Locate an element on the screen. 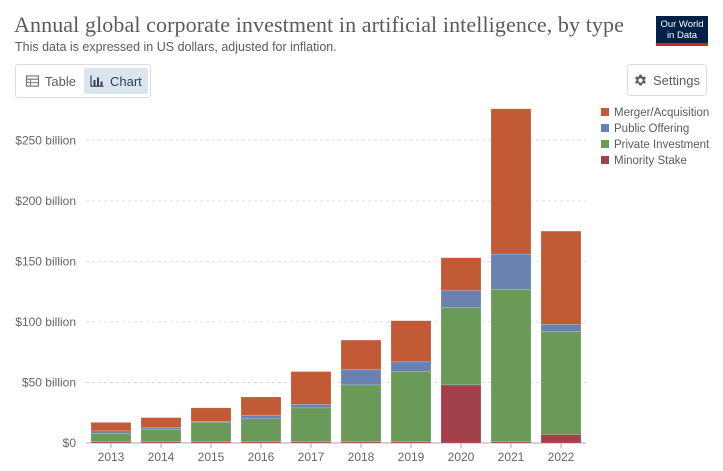  legend-label: Minority Stake is located at coordinates (650, 161).